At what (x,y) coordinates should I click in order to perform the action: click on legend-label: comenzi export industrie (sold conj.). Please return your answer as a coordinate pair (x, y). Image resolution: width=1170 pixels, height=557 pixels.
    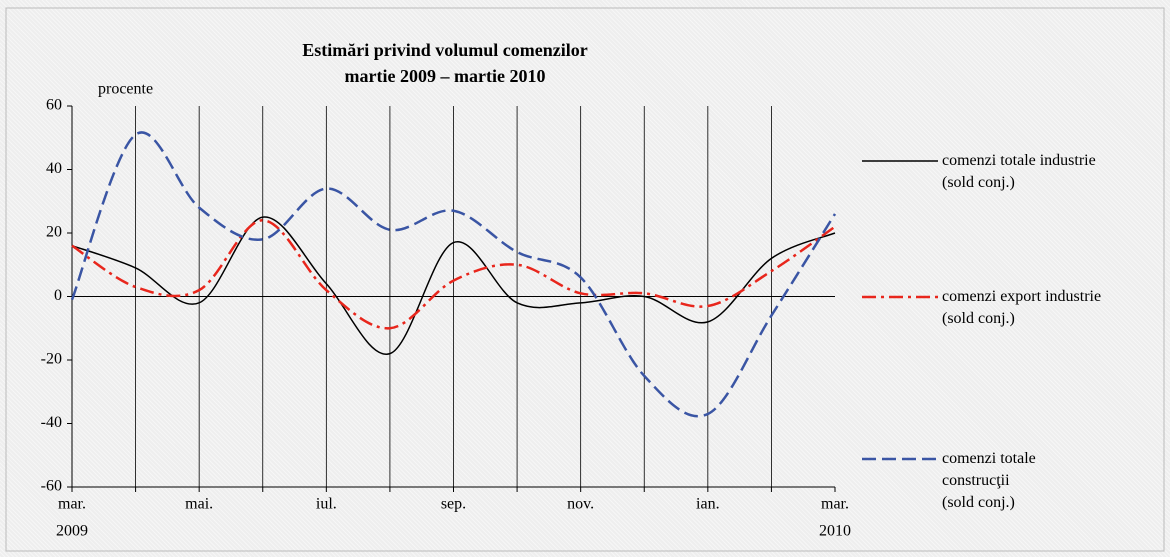
    Looking at the image, I should click on (1022, 307).